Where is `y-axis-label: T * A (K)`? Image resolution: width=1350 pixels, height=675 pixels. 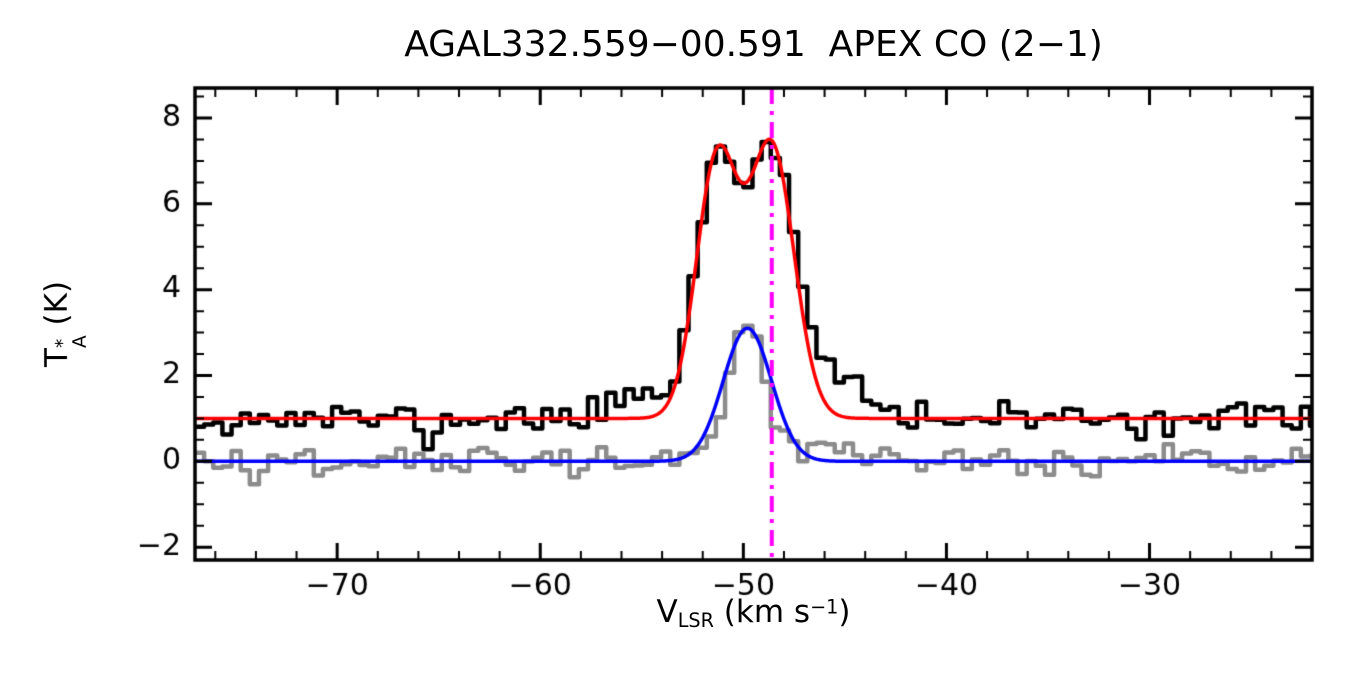
y-axis-label: T * A (K) is located at coordinates (64, 324).